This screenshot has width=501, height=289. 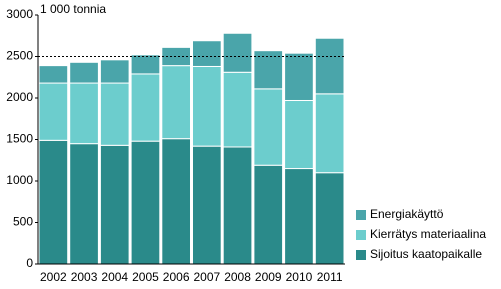 What do you see at coordinates (19, 14) in the screenshot?
I see `y-tick-label: 3000` at bounding box center [19, 14].